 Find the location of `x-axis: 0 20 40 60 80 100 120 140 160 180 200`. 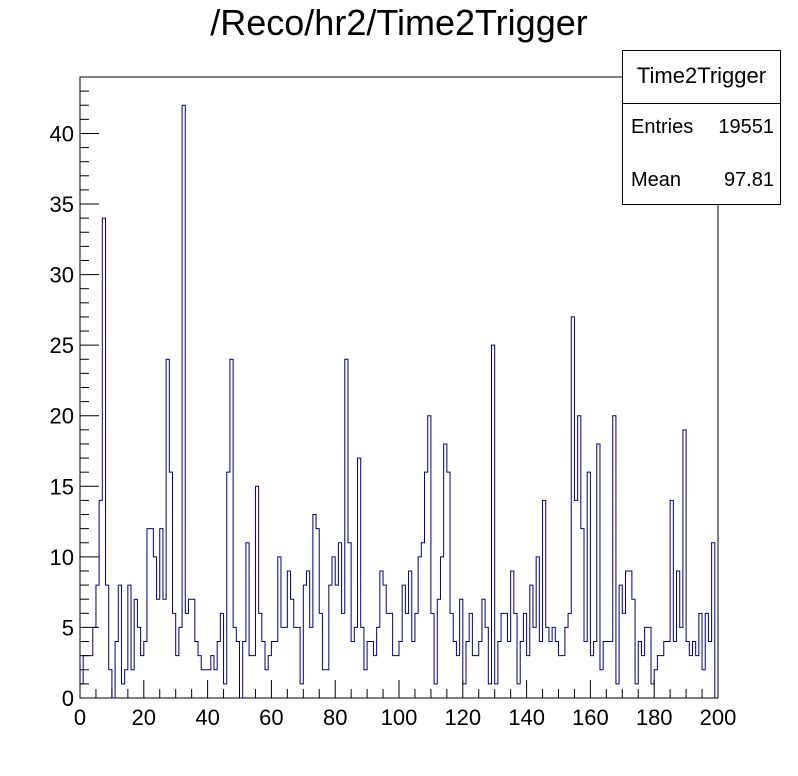

x-axis: 0 20 40 60 80 100 120 140 160 180 200 is located at coordinates (405, 705).